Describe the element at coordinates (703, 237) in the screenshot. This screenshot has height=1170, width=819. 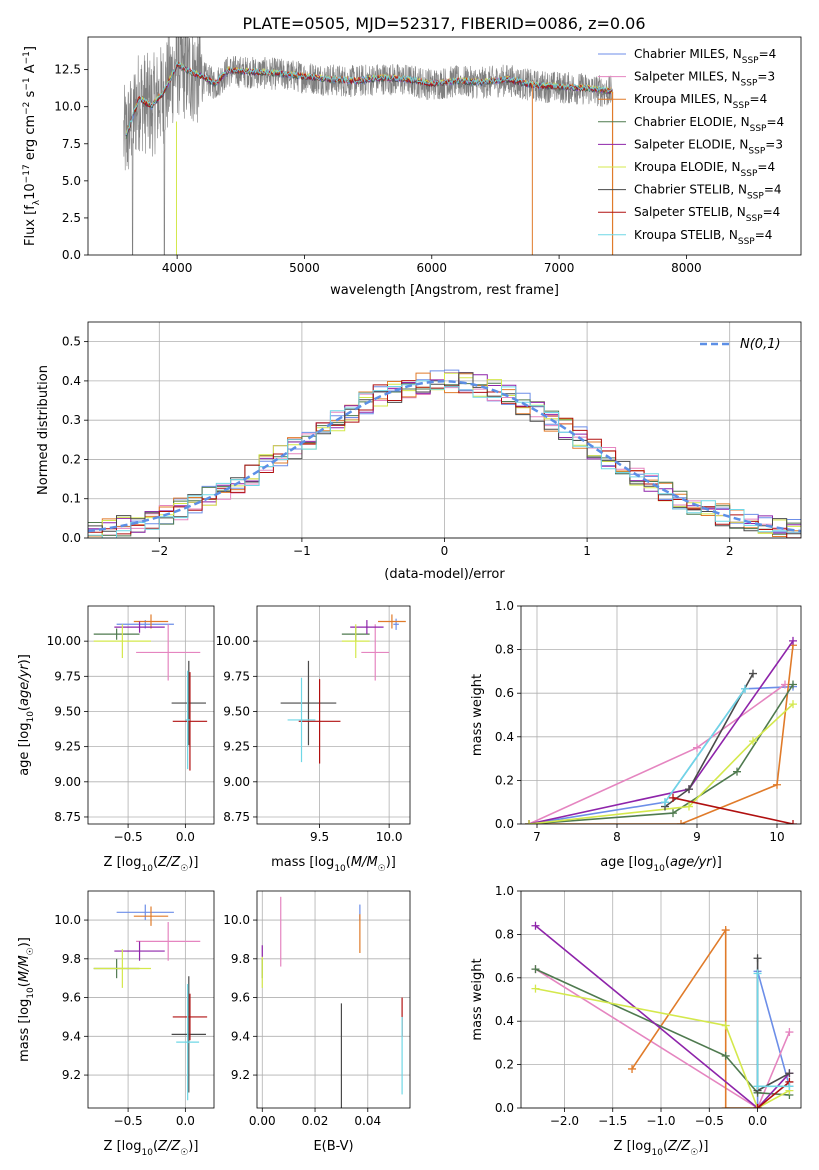
I see `legend-label: Kroupa STELIB, NSSP=4` at that location.